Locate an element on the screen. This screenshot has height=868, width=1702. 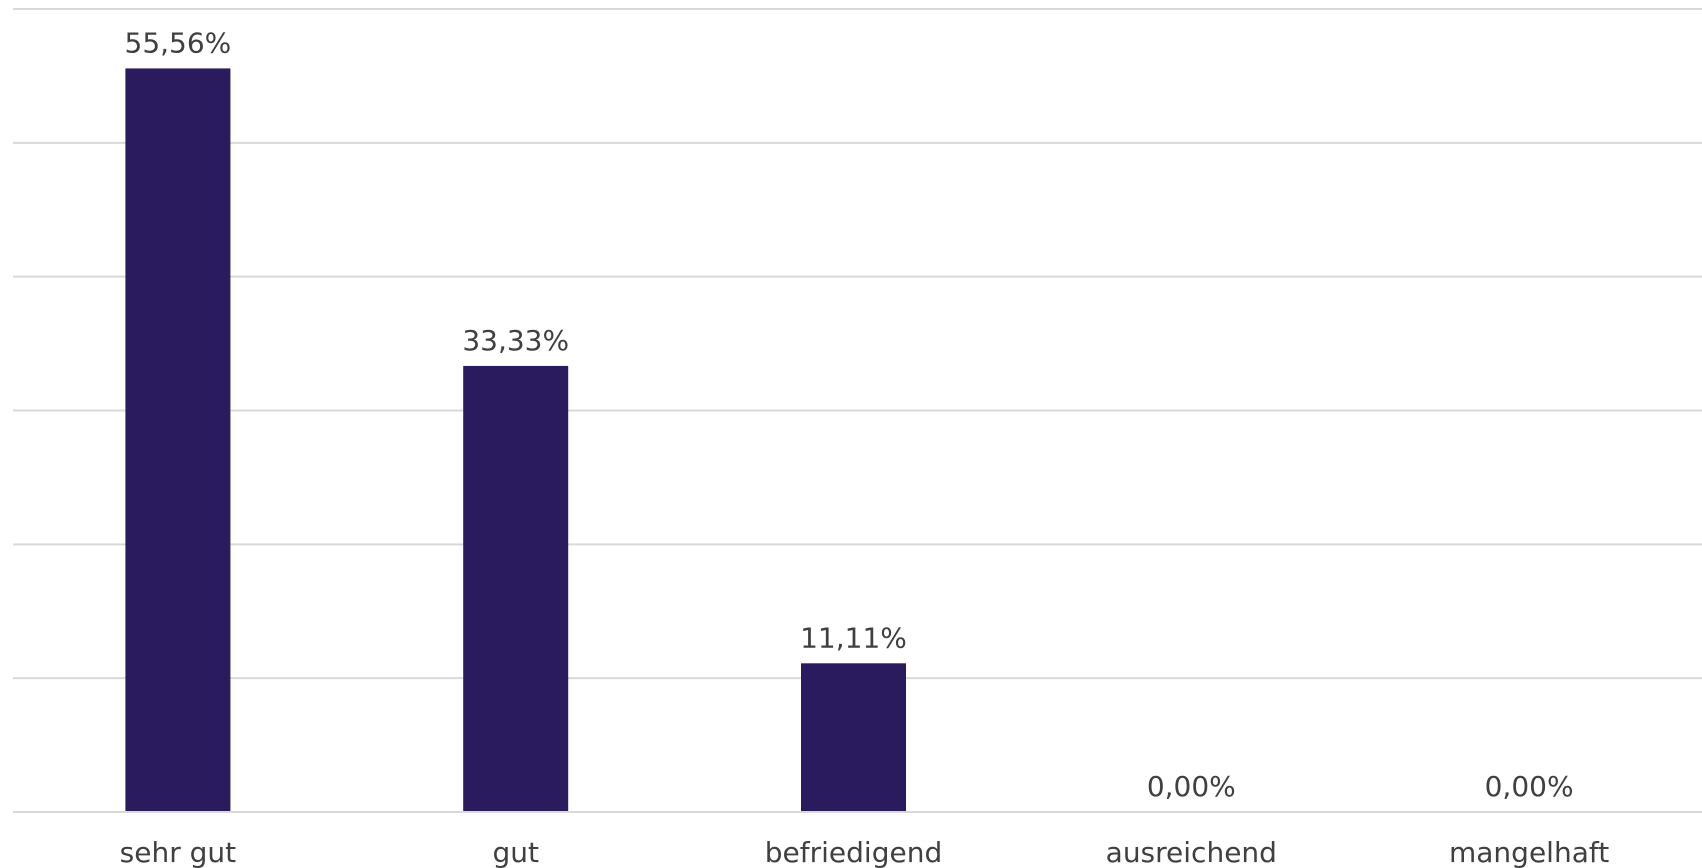
data-label: 55,56% is located at coordinates (178, 42).